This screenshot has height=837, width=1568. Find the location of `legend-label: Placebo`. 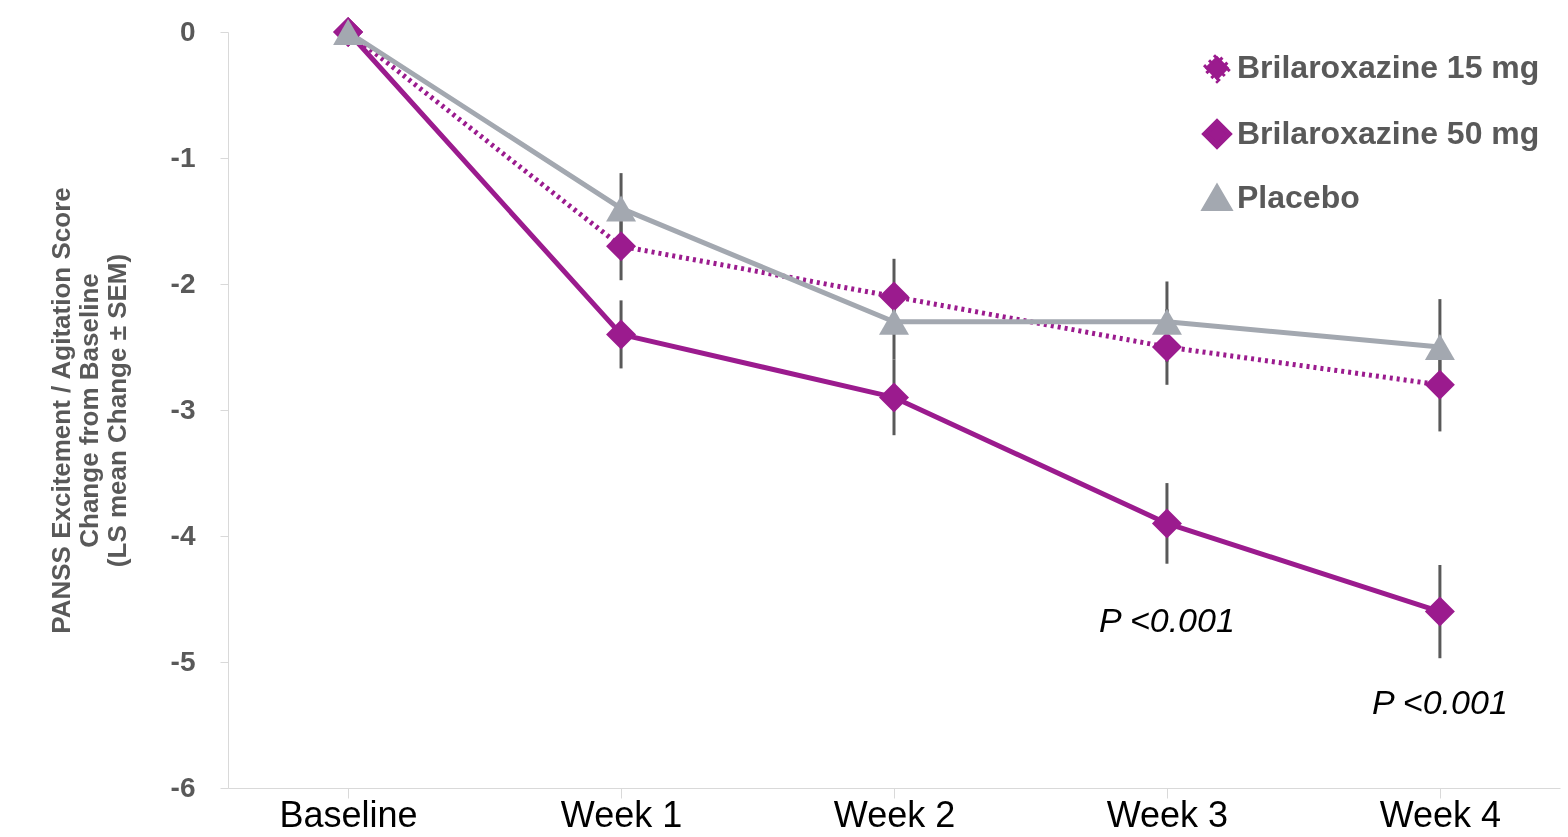

legend-label: Placebo is located at coordinates (1298, 197).